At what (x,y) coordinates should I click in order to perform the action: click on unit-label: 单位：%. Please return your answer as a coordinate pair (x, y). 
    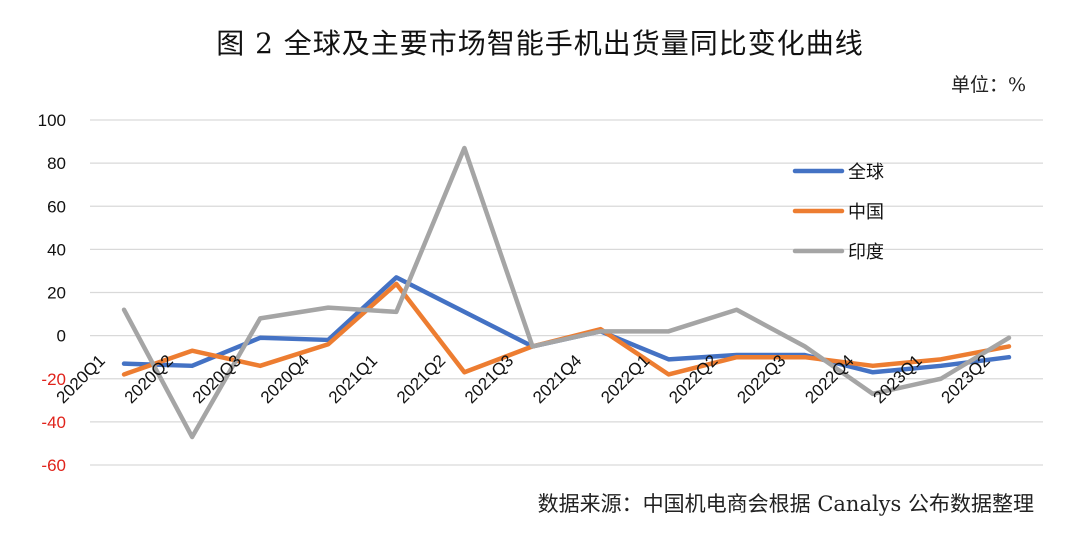
    Looking at the image, I should click on (988, 85).